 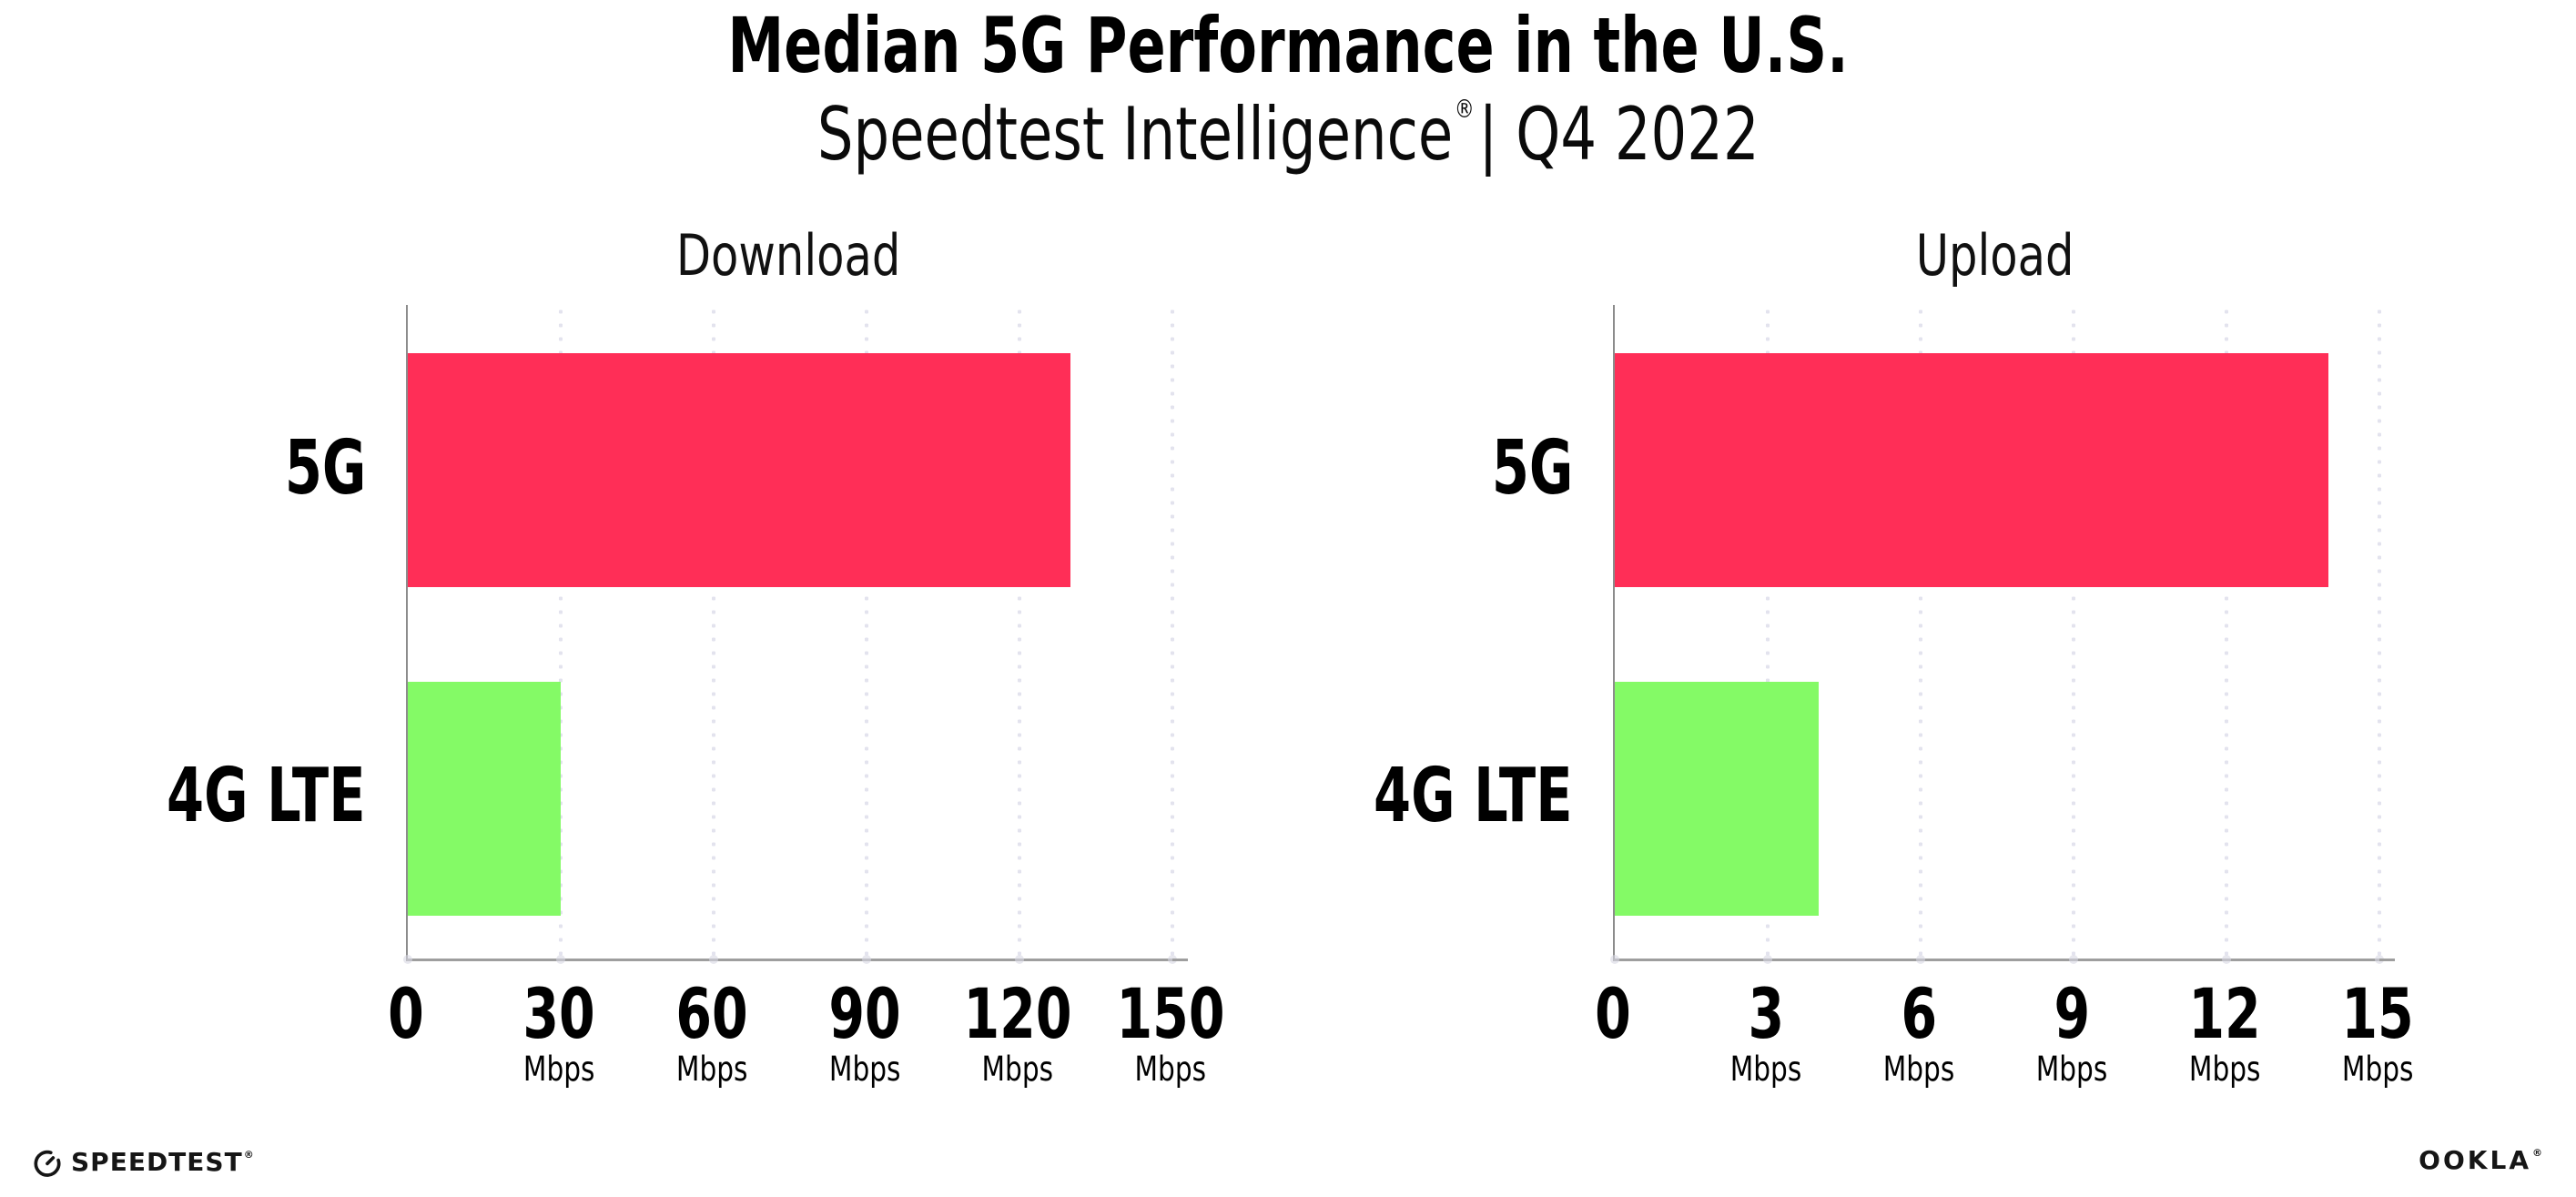 I want to click on x-tick: 30 Mbps, so click(x=559, y=1033).